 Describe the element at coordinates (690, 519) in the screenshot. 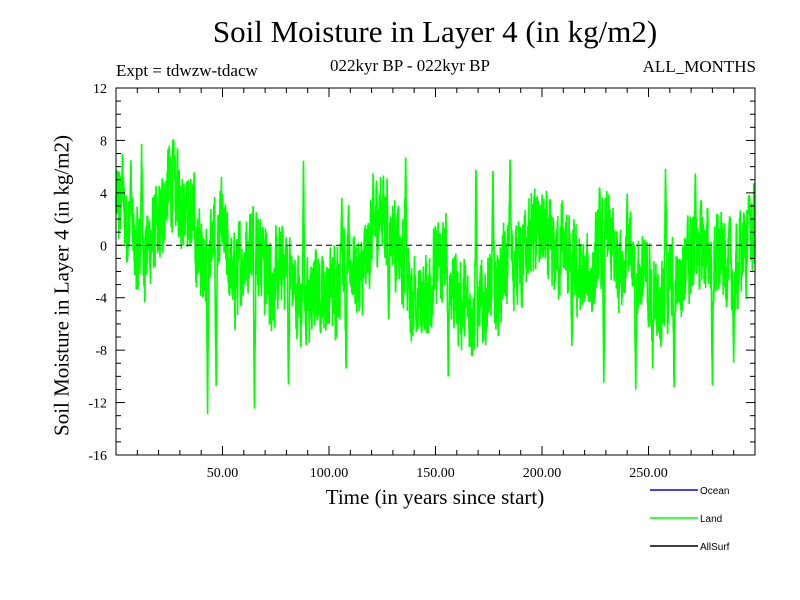

I see `legend: Ocean Land AllSurf` at that location.